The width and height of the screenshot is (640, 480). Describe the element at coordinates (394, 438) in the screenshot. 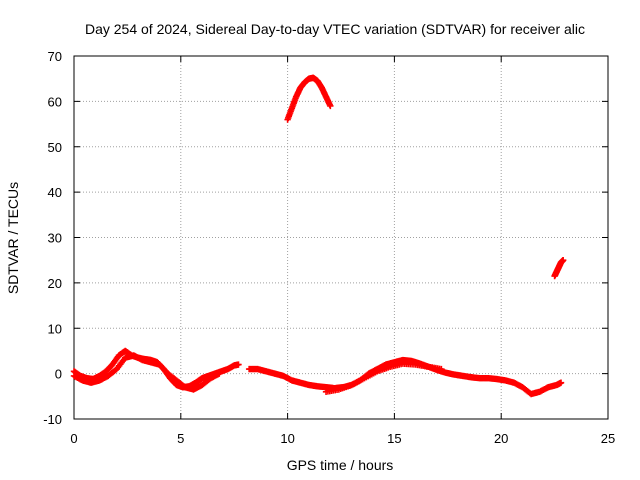

I see `x-tick-label: 15` at that location.